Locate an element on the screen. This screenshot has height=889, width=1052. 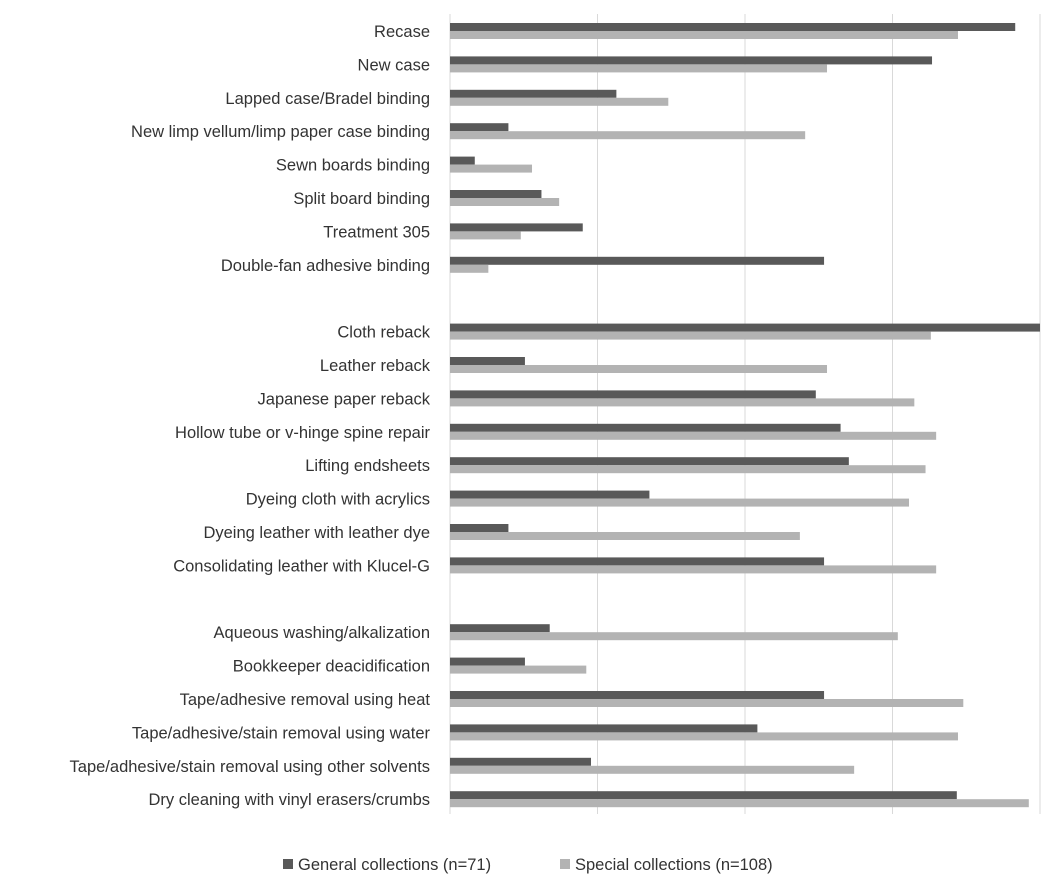
category-label: Treatment 305 is located at coordinates (376, 232).